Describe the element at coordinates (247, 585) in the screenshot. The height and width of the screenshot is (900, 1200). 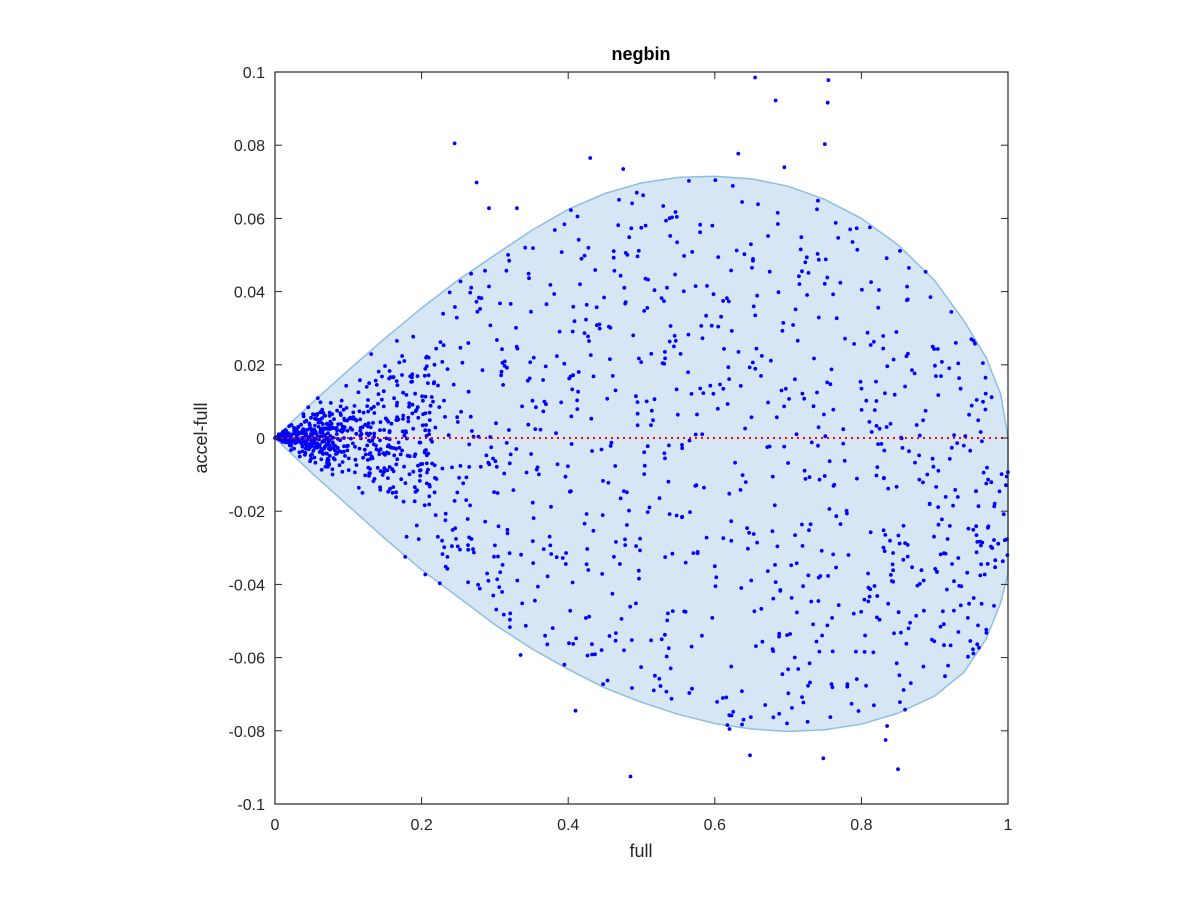
I see `y-tick-label: -0.04` at that location.